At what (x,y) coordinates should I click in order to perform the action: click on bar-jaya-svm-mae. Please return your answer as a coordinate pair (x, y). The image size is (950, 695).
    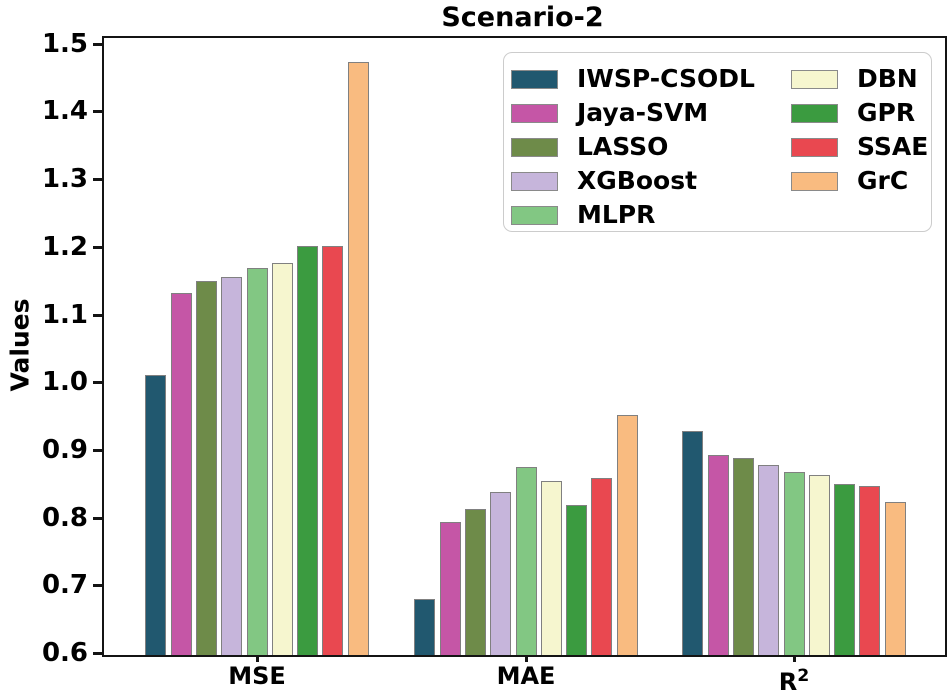
    Looking at the image, I should click on (450, 588).